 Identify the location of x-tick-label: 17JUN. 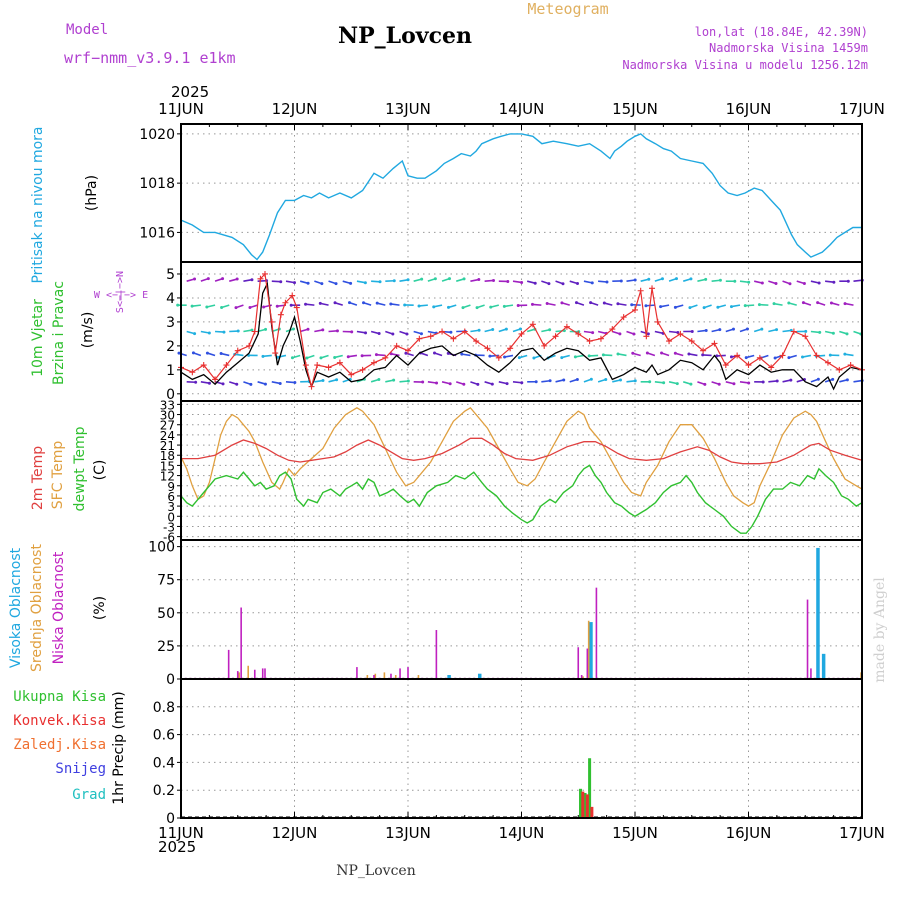
(862, 109).